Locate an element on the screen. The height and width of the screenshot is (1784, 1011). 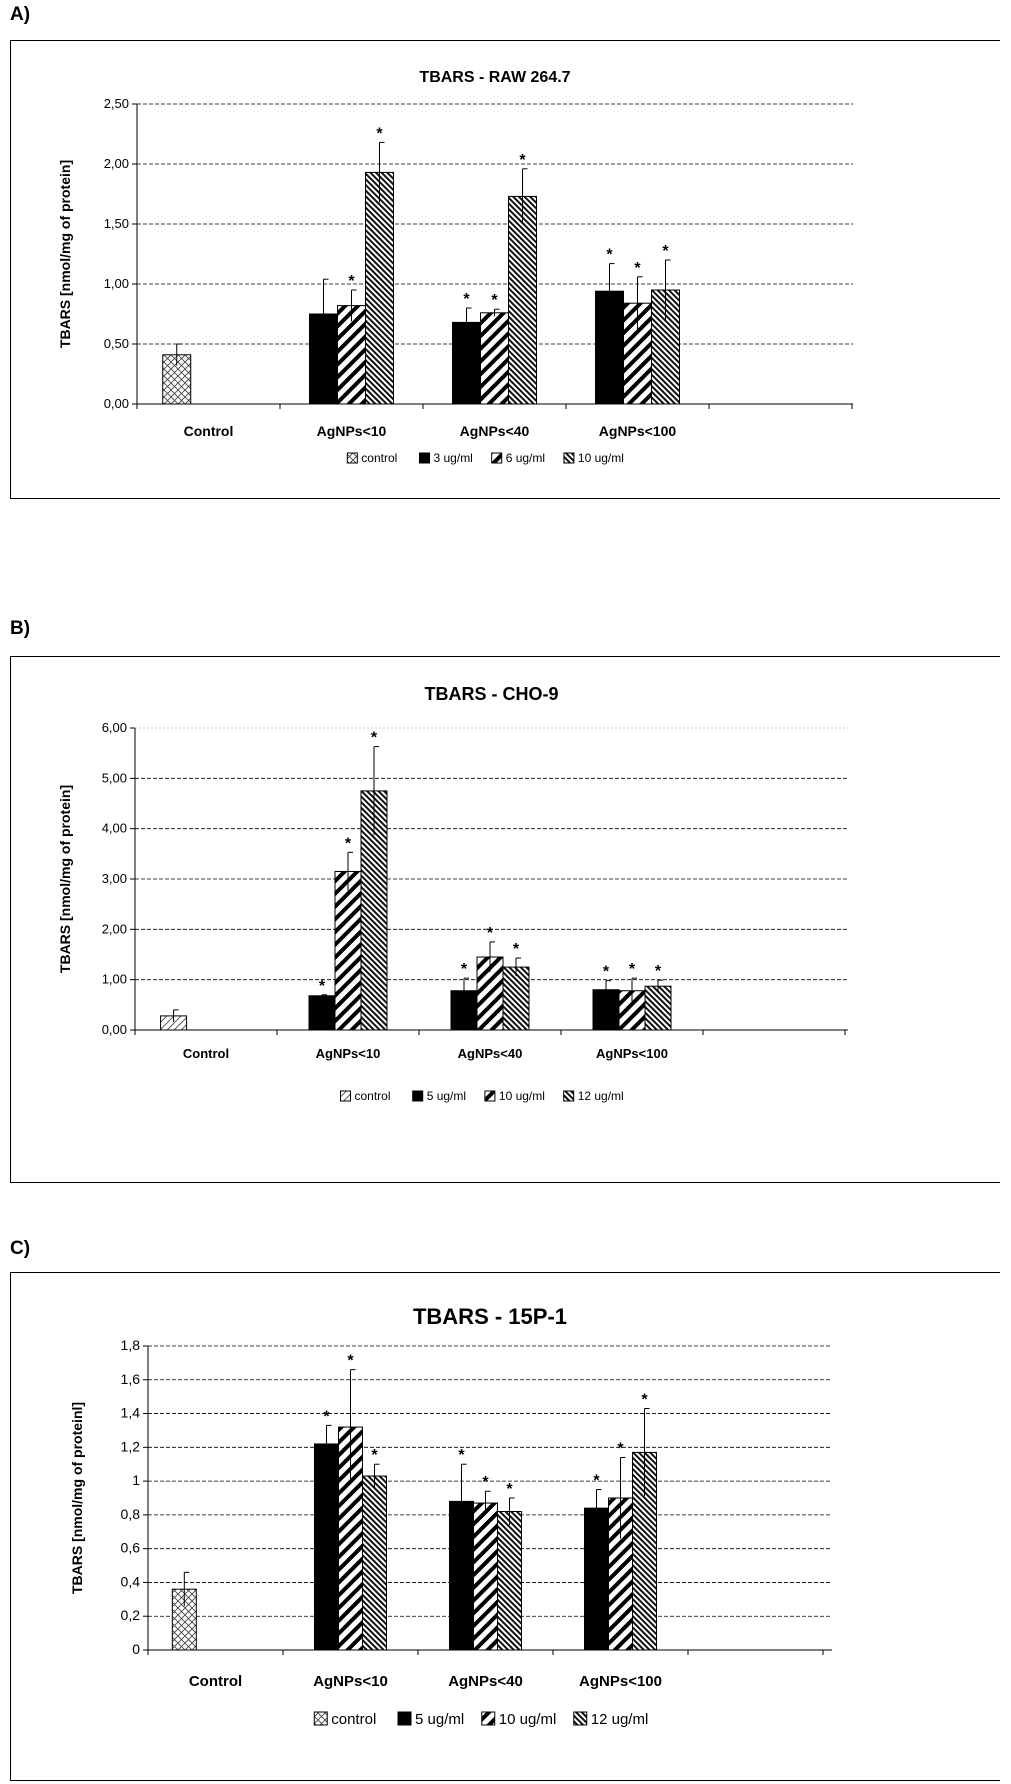
y-tick-label: 3,00 is located at coordinates (114, 878).